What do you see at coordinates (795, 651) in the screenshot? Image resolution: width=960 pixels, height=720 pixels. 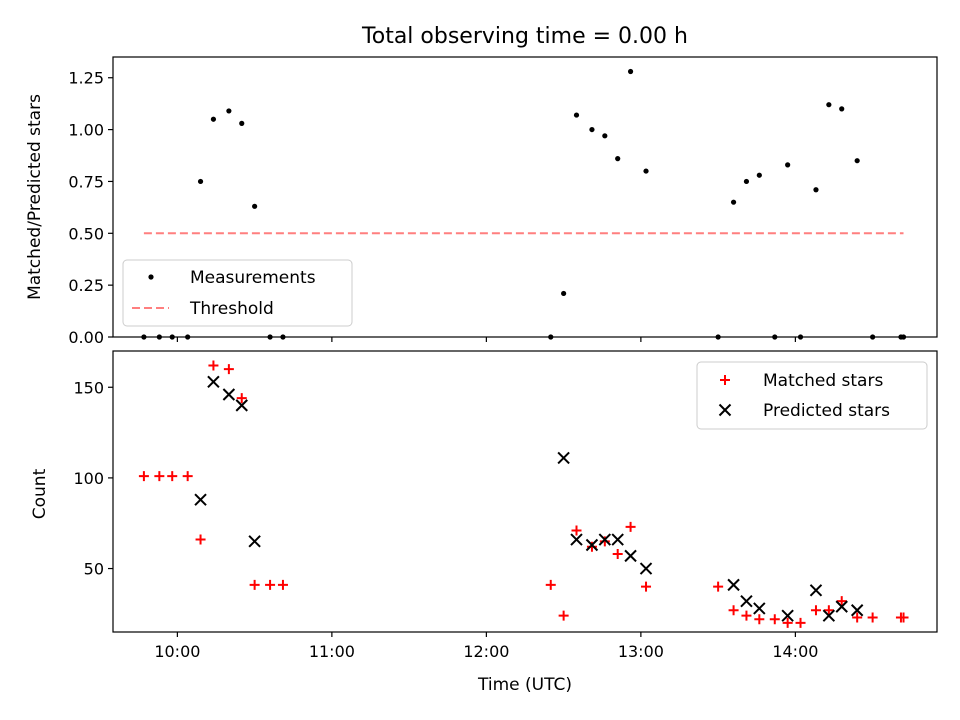 I see `x-tick-label: 14:00` at bounding box center [795, 651].